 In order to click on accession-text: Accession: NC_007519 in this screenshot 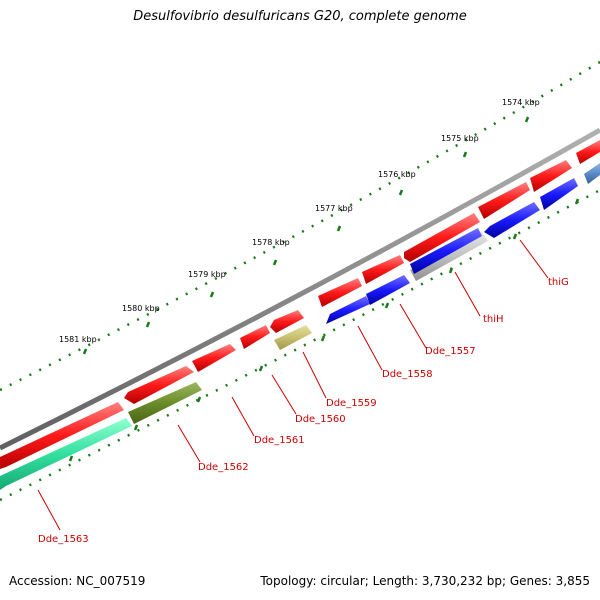, I will do `click(77, 581)`.